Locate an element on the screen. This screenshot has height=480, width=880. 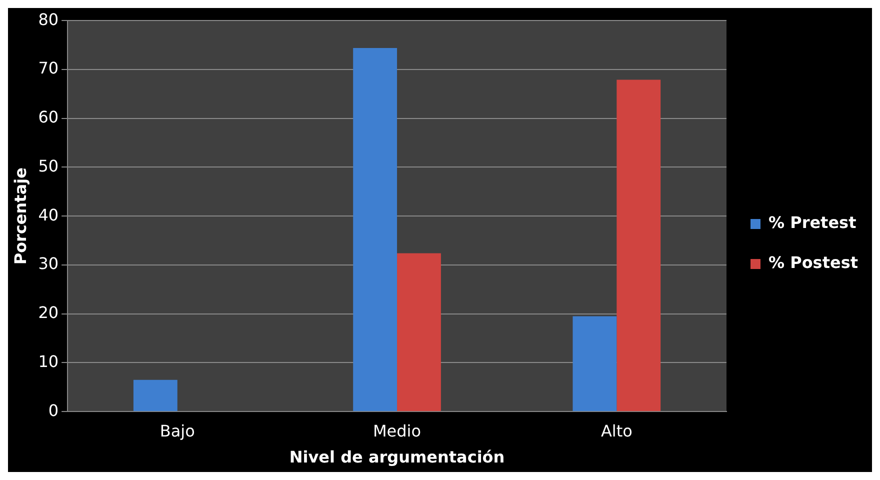
x-axis-title: Nivel de argumentación is located at coordinates (397, 457).